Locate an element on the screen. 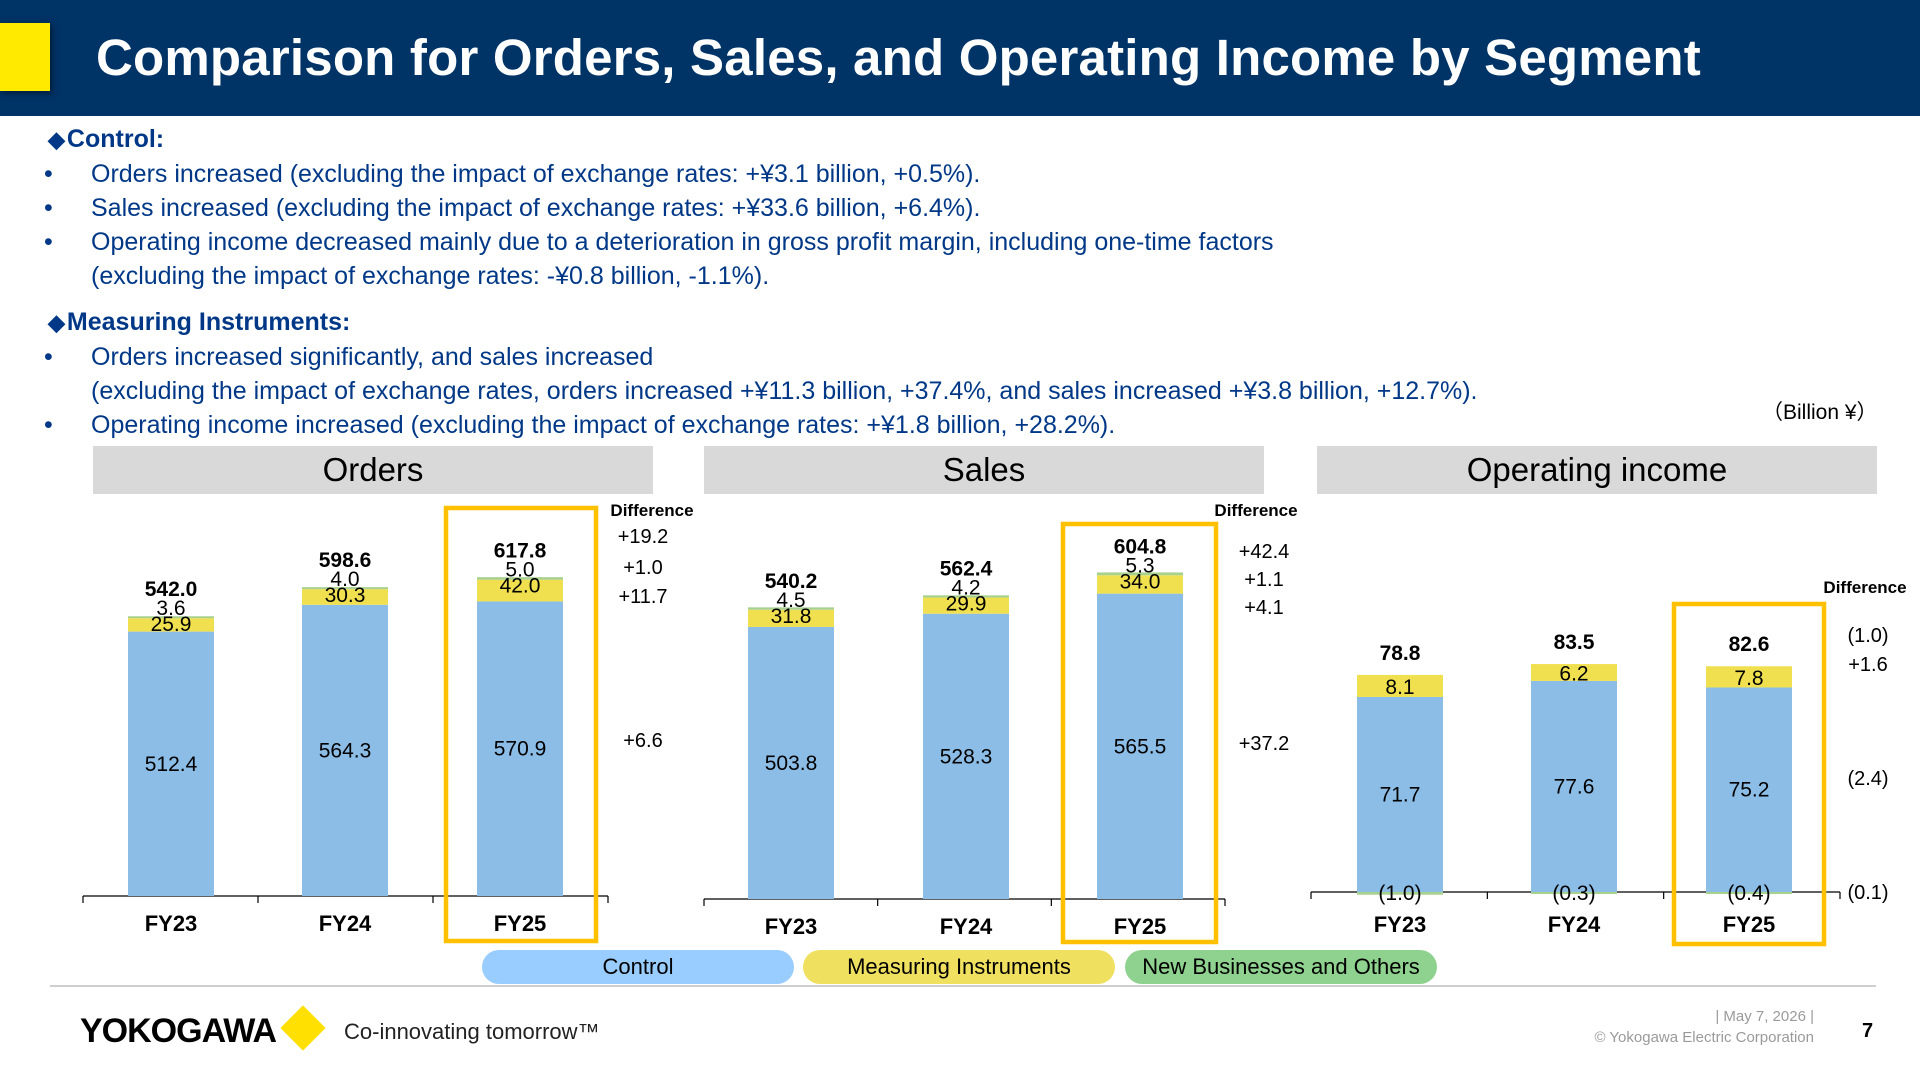 The width and height of the screenshot is (1920, 1080). difference-value-new-businesses-and-others: +1.1 is located at coordinates (1263, 580).